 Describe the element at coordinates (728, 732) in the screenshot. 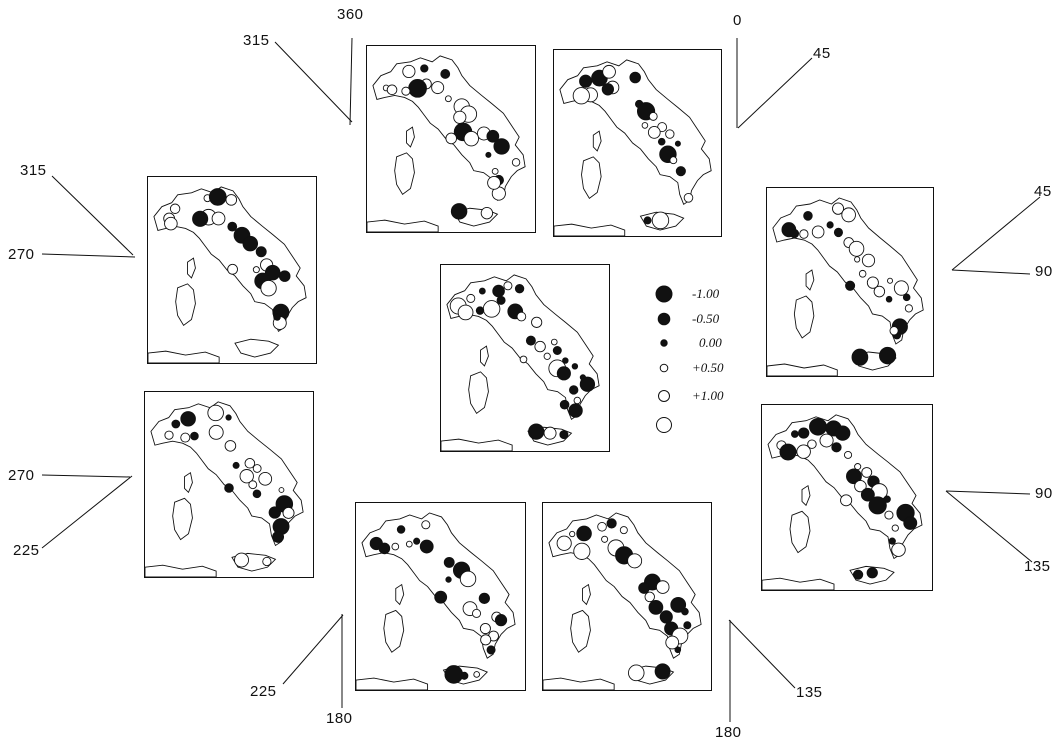

I see `angle-label-180-right: 180` at that location.